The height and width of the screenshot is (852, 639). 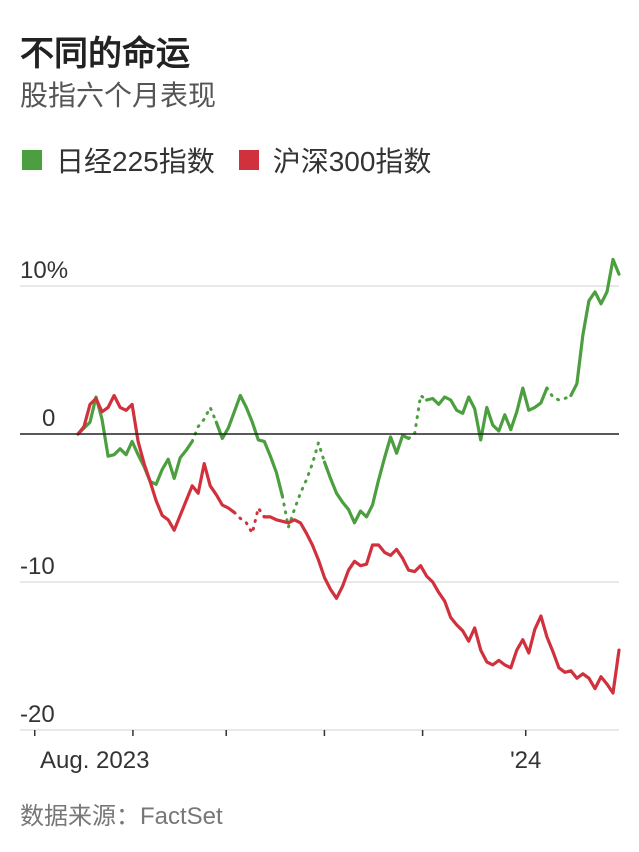 What do you see at coordinates (135, 161) in the screenshot?
I see `legend-label-nikkei: 日经225指数` at bounding box center [135, 161].